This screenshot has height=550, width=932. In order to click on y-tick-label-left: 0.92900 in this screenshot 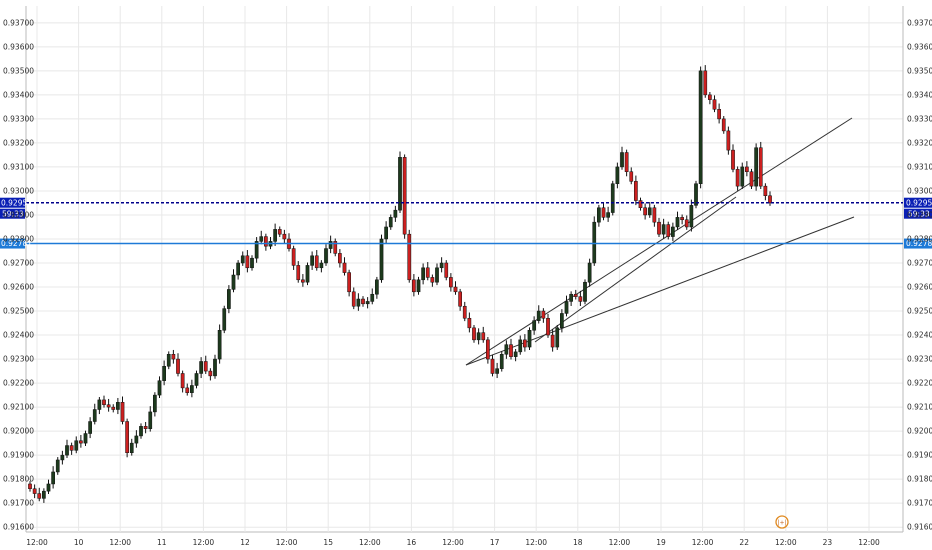, I will do `click(18, 214)`.